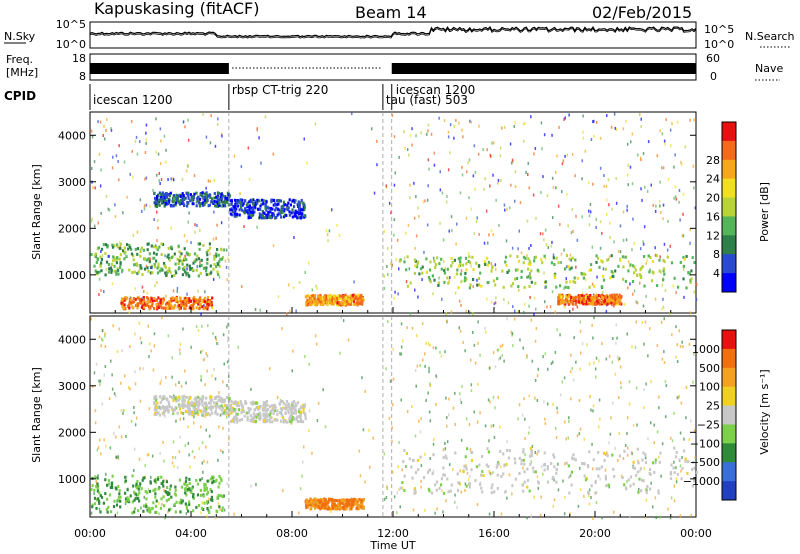 The height and width of the screenshot is (554, 800). I want to click on colorbar-tick: −100, so click(705, 443).